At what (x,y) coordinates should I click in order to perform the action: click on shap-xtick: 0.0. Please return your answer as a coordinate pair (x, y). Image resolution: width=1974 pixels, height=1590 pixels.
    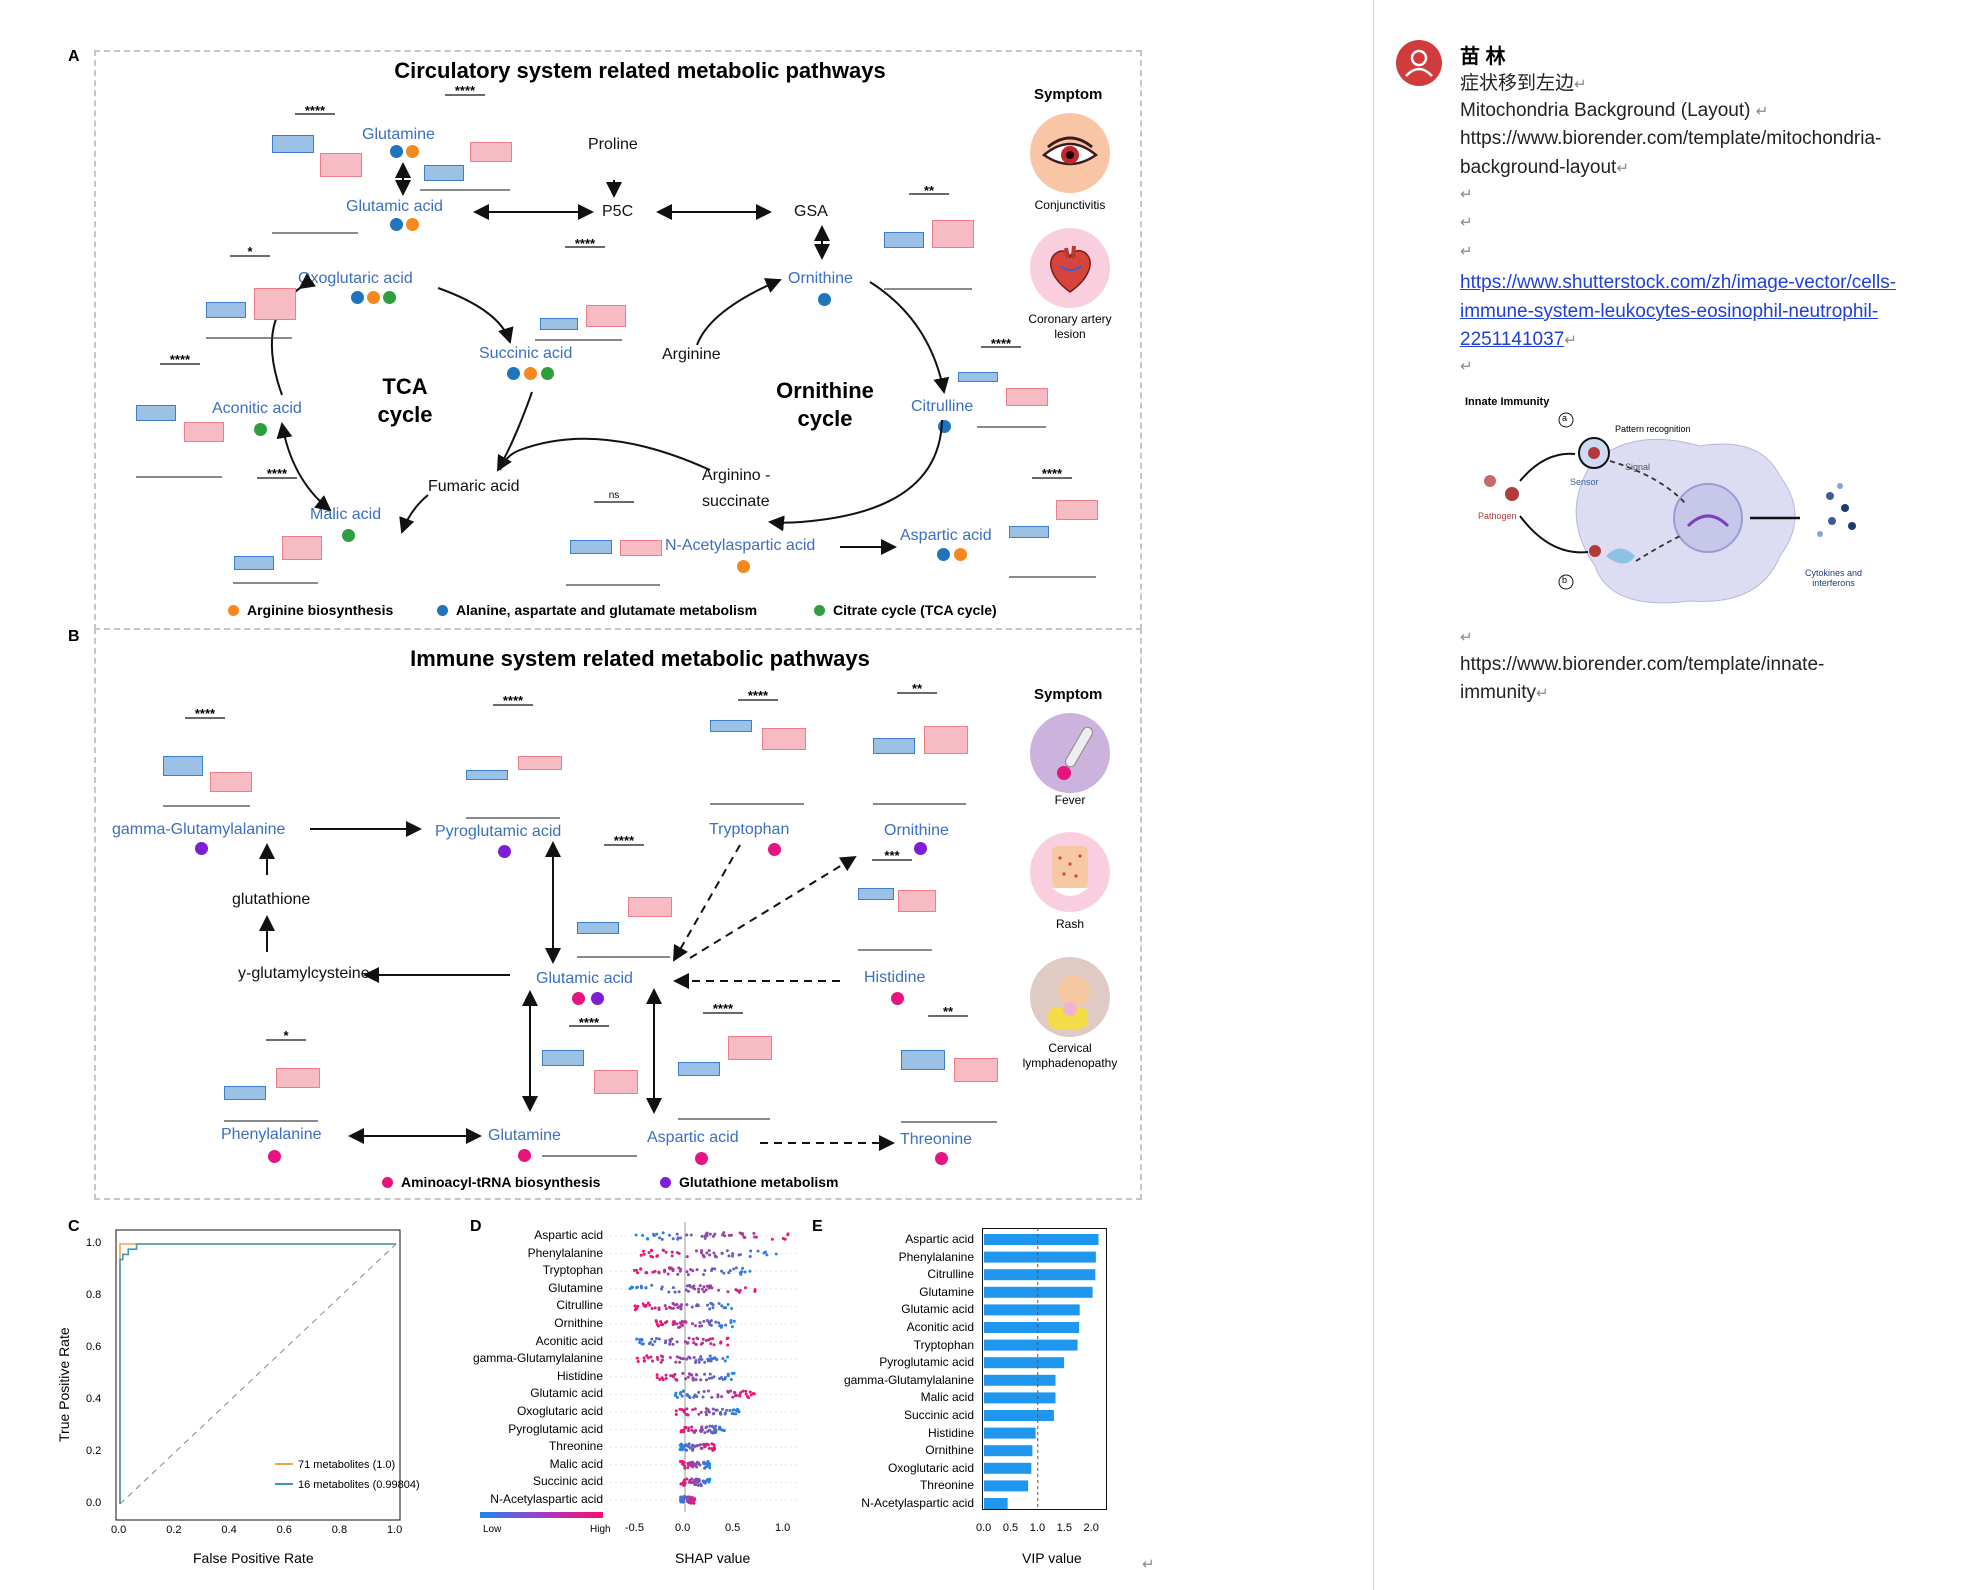
    Looking at the image, I should click on (683, 1528).